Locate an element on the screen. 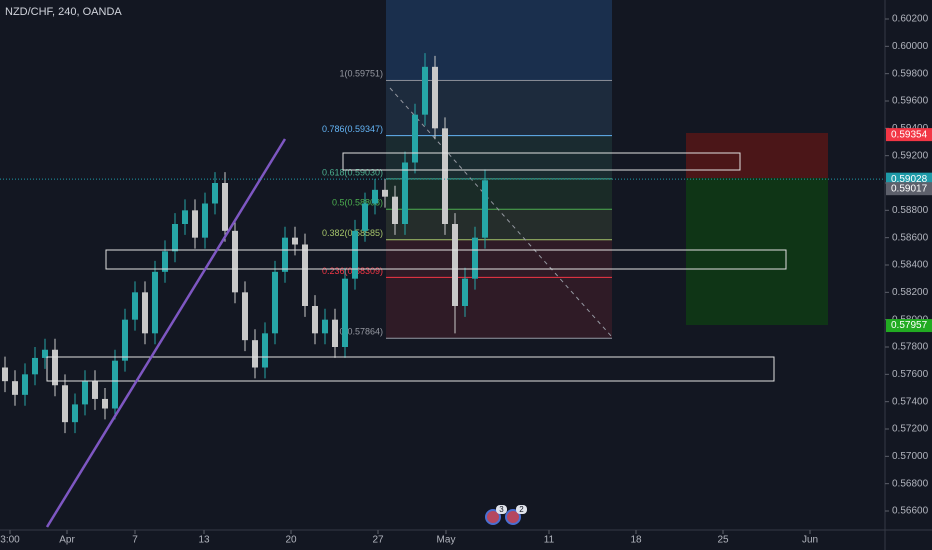  event-count: 2 is located at coordinates (521, 509).